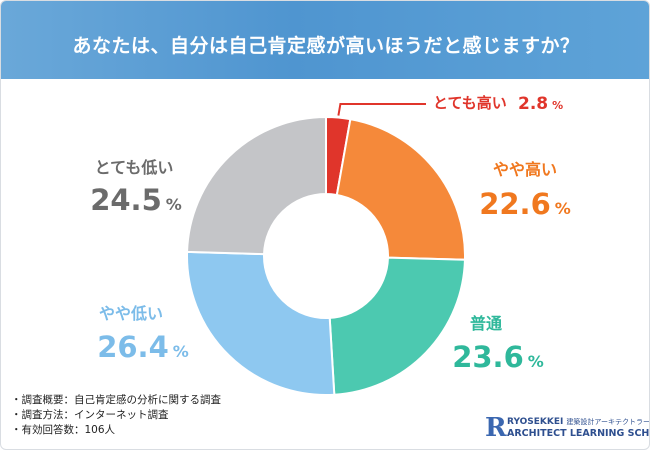  What do you see at coordinates (578, 433) in the screenshot?
I see `logo-school: ARCHITECT LEARNING SCHOOL` at bounding box center [578, 433].